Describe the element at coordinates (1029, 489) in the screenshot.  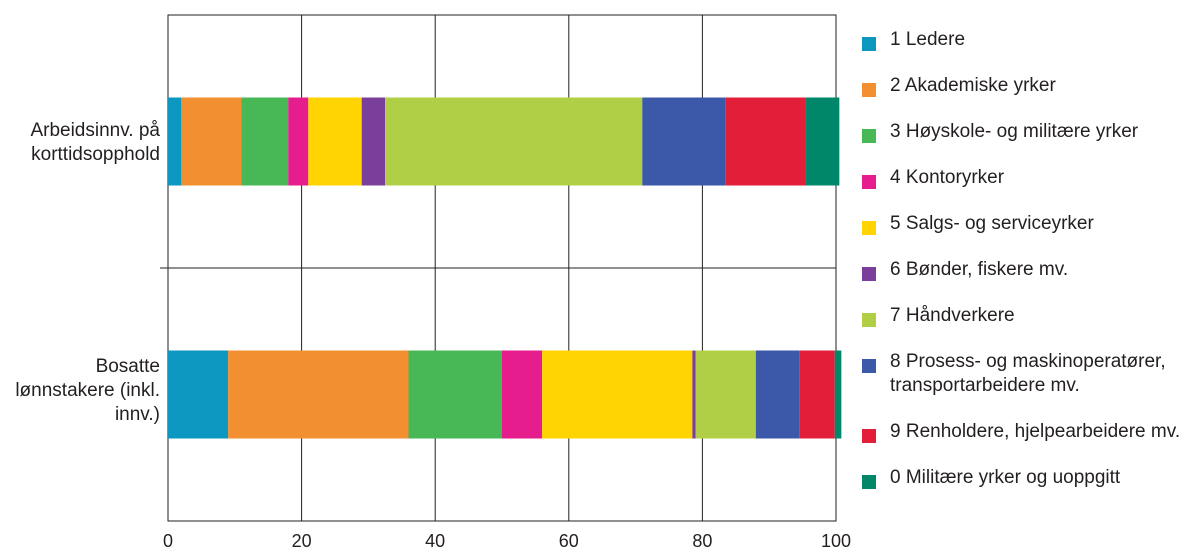
I see `legend-item: 0 Militære yrker og uoppgitt` at that location.